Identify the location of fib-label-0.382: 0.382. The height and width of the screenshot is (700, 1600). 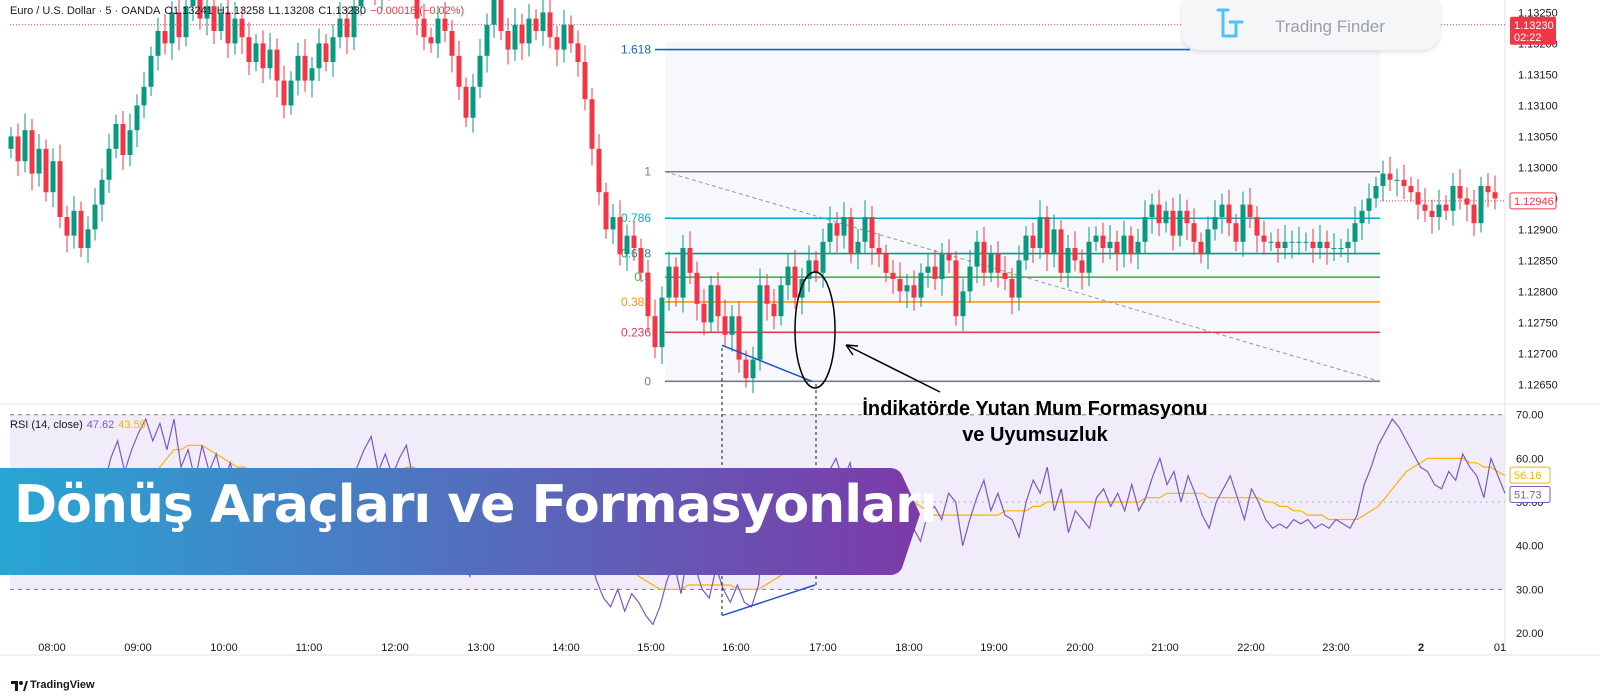
(636, 302).